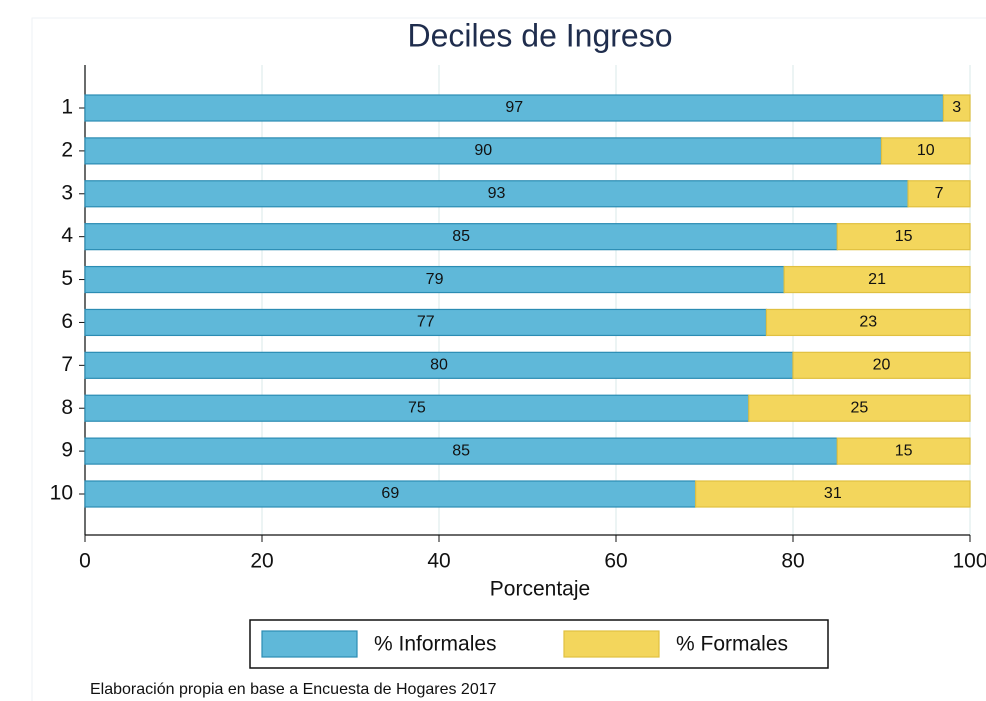  I want to click on data-label: 79, so click(435, 279).